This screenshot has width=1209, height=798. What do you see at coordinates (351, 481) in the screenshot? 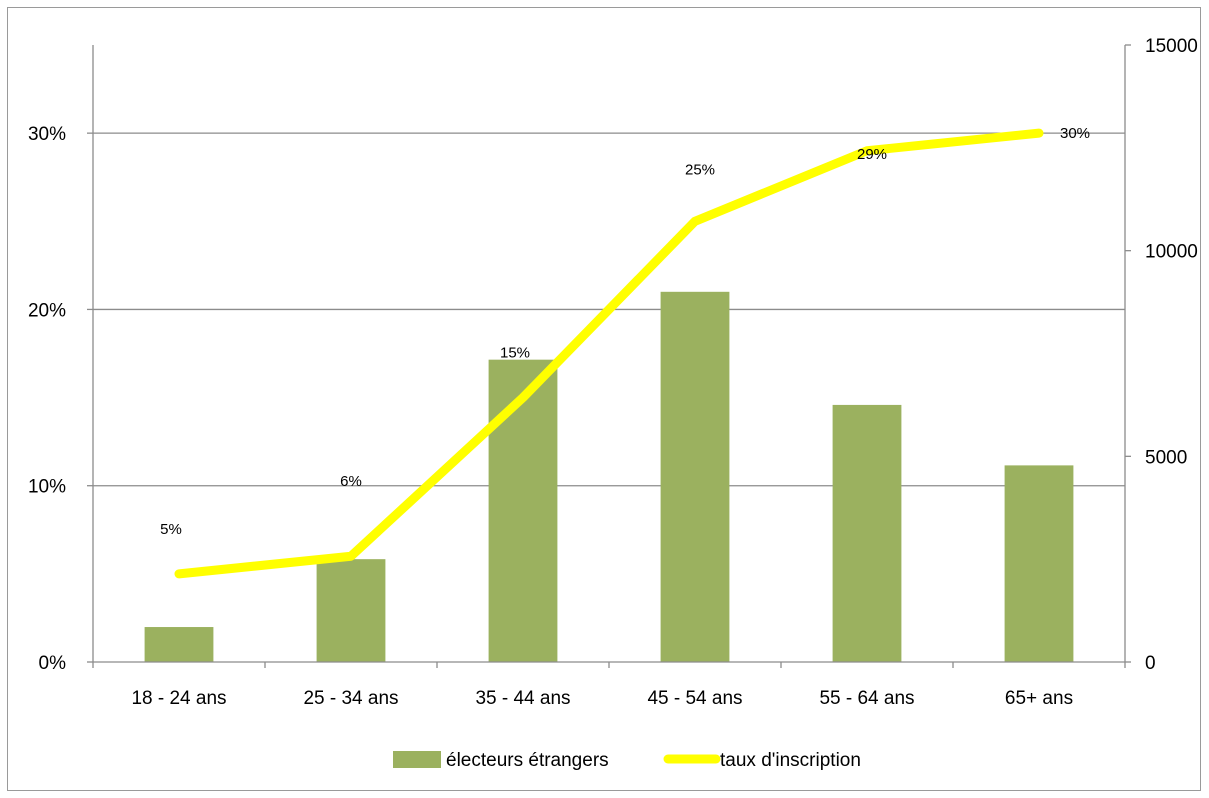
I see `data-label-2: 6%` at bounding box center [351, 481].